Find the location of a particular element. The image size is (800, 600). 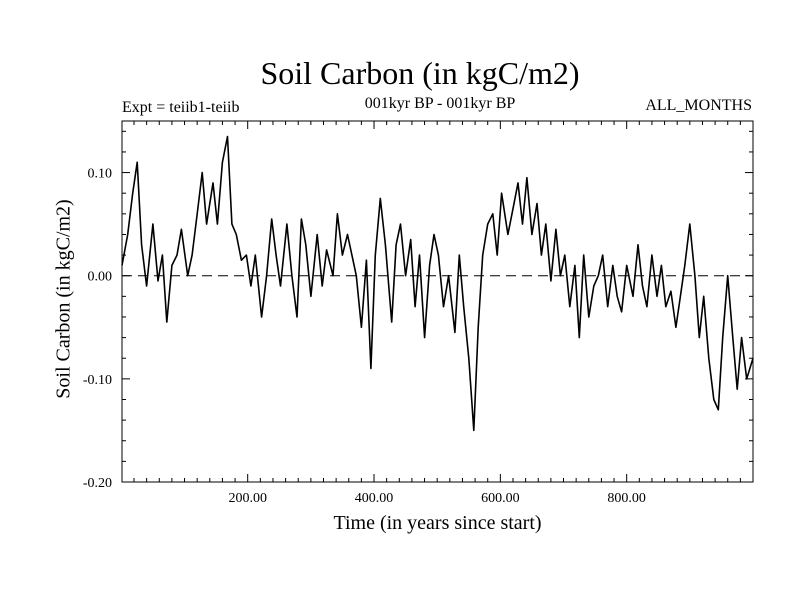

months-label: ALL_MONTHS is located at coordinates (698, 105).